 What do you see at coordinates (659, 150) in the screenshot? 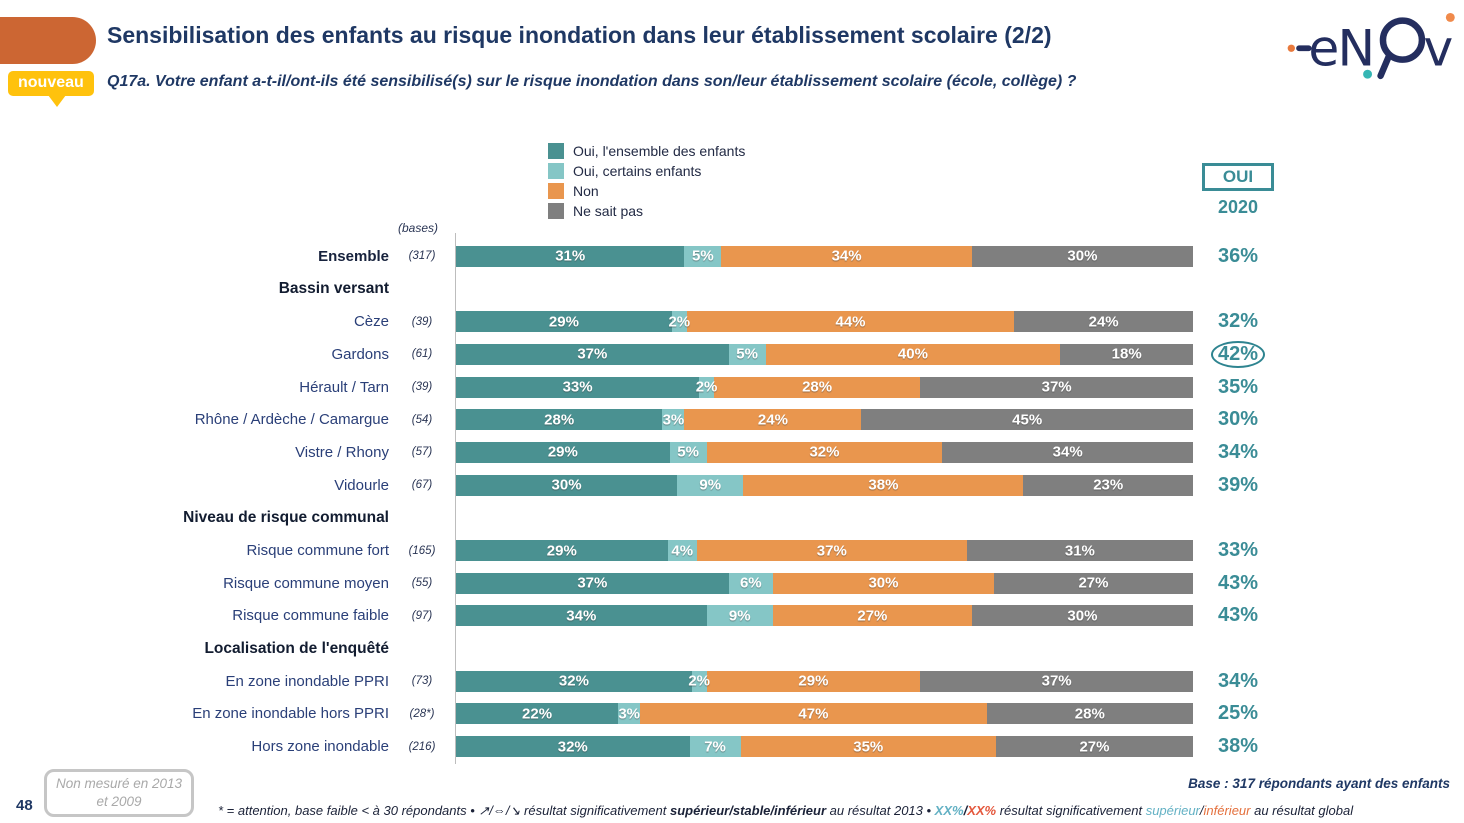
I see `legend-item-label: Oui, l'ensemble des enfants` at bounding box center [659, 150].